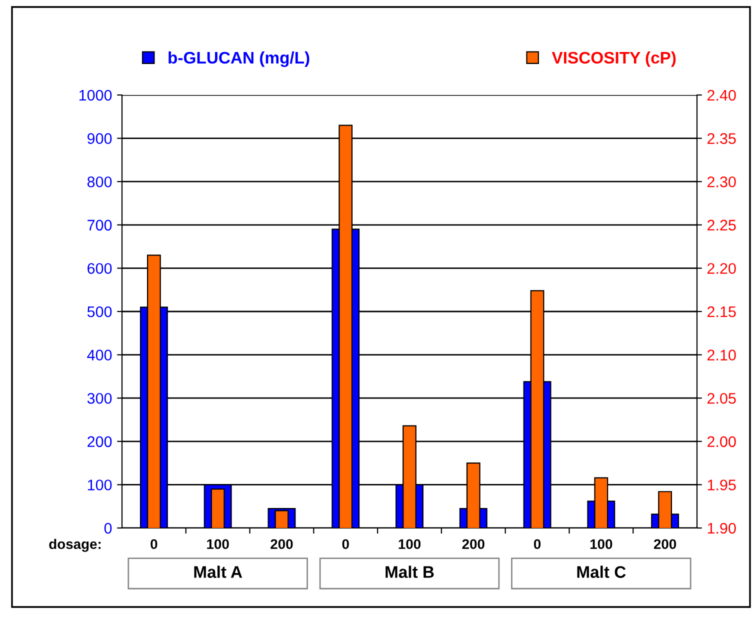 This screenshot has height=632, width=754. I want to click on y-tick-label: 900, so click(100, 138).